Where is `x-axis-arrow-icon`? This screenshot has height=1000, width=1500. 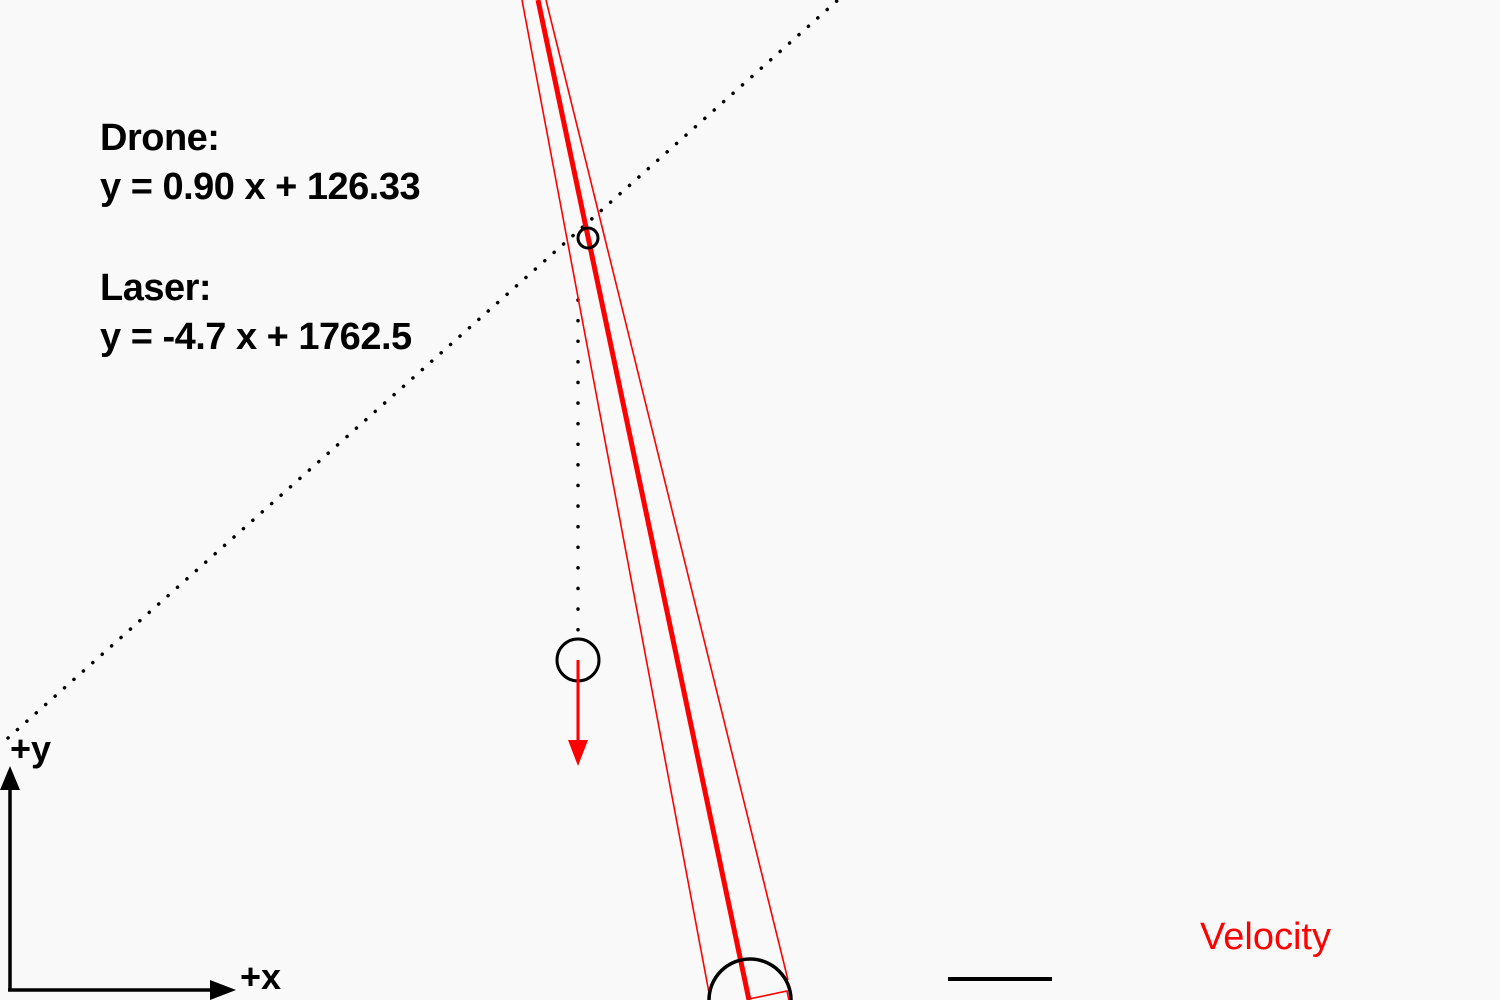
x-axis-arrow-icon is located at coordinates (223, 990).